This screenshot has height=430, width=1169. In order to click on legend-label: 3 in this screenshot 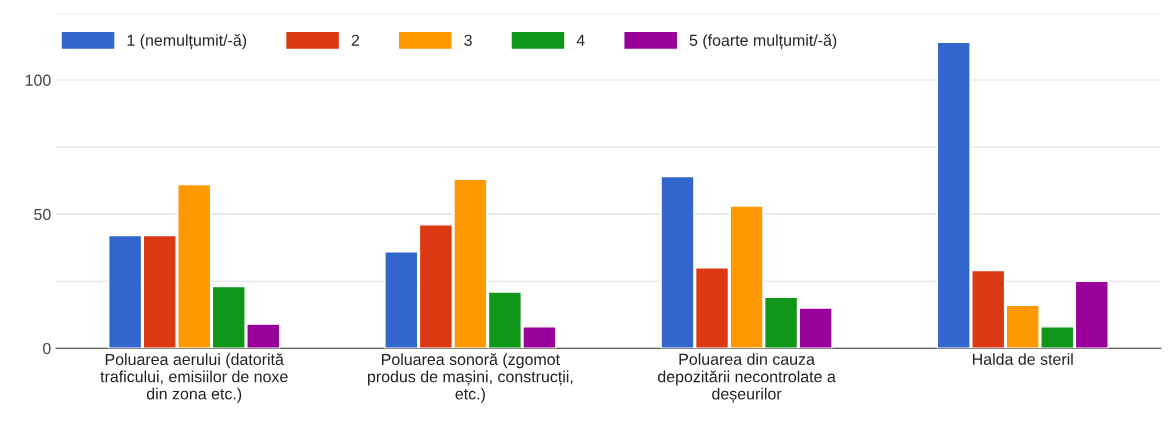, I will do `click(468, 40)`.